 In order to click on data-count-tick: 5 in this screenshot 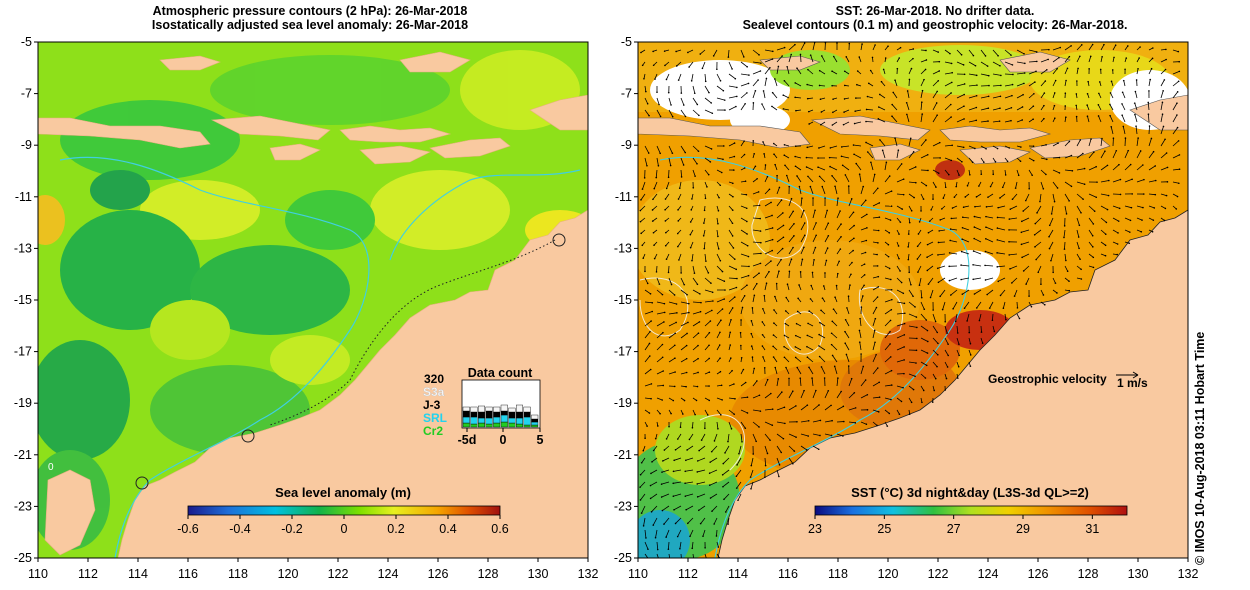, I will do `click(540, 440)`.